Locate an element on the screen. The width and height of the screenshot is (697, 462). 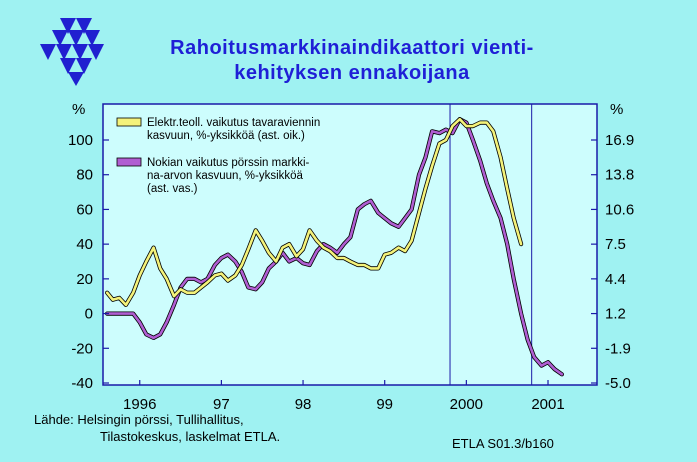
right-tick-label: -5.0 is located at coordinates (618, 383).